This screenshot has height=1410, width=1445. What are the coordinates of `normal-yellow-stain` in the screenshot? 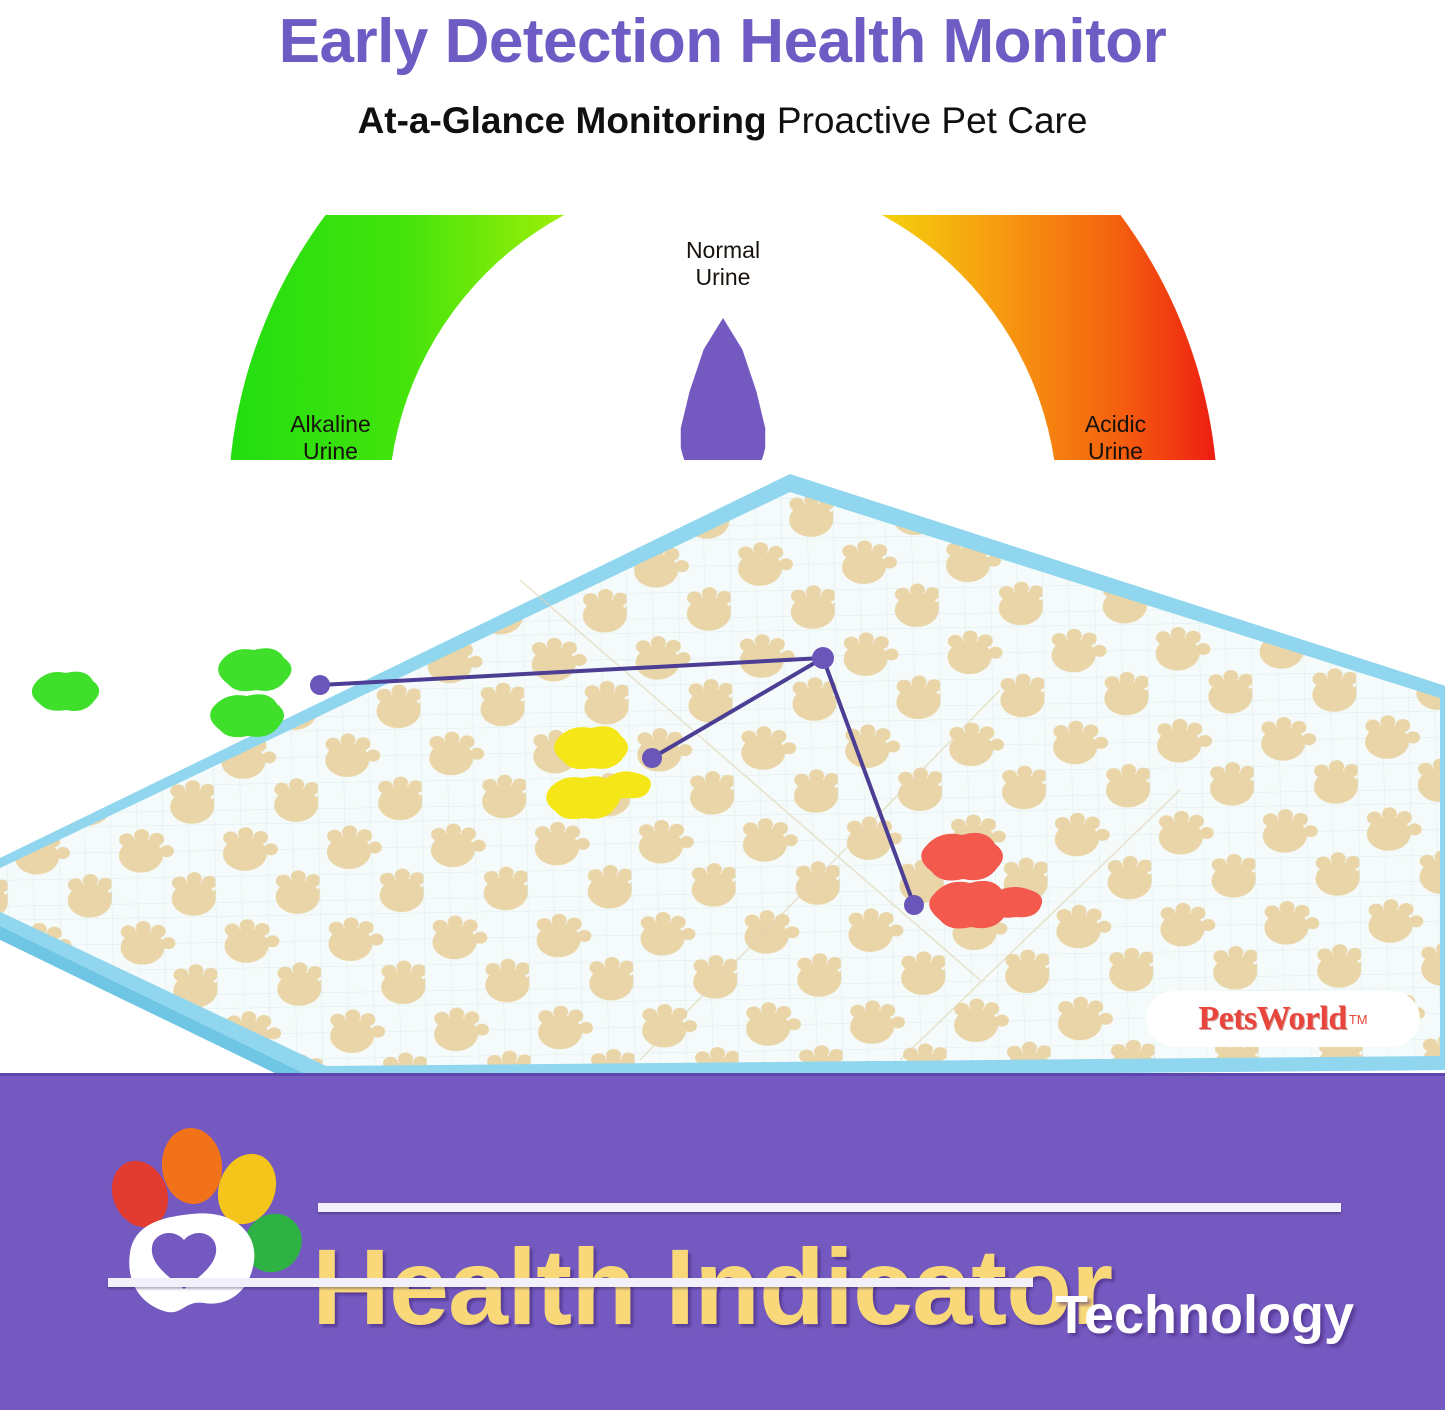 It's located at (598, 773).